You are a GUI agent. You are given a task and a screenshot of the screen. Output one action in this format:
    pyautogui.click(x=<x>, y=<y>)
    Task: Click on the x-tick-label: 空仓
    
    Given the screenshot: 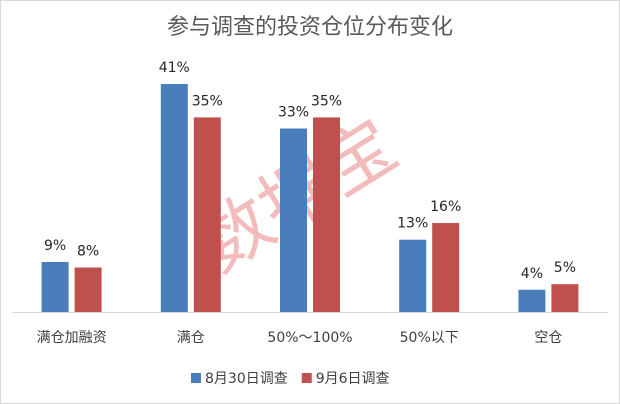 What is the action you would take?
    pyautogui.click(x=548, y=338)
    